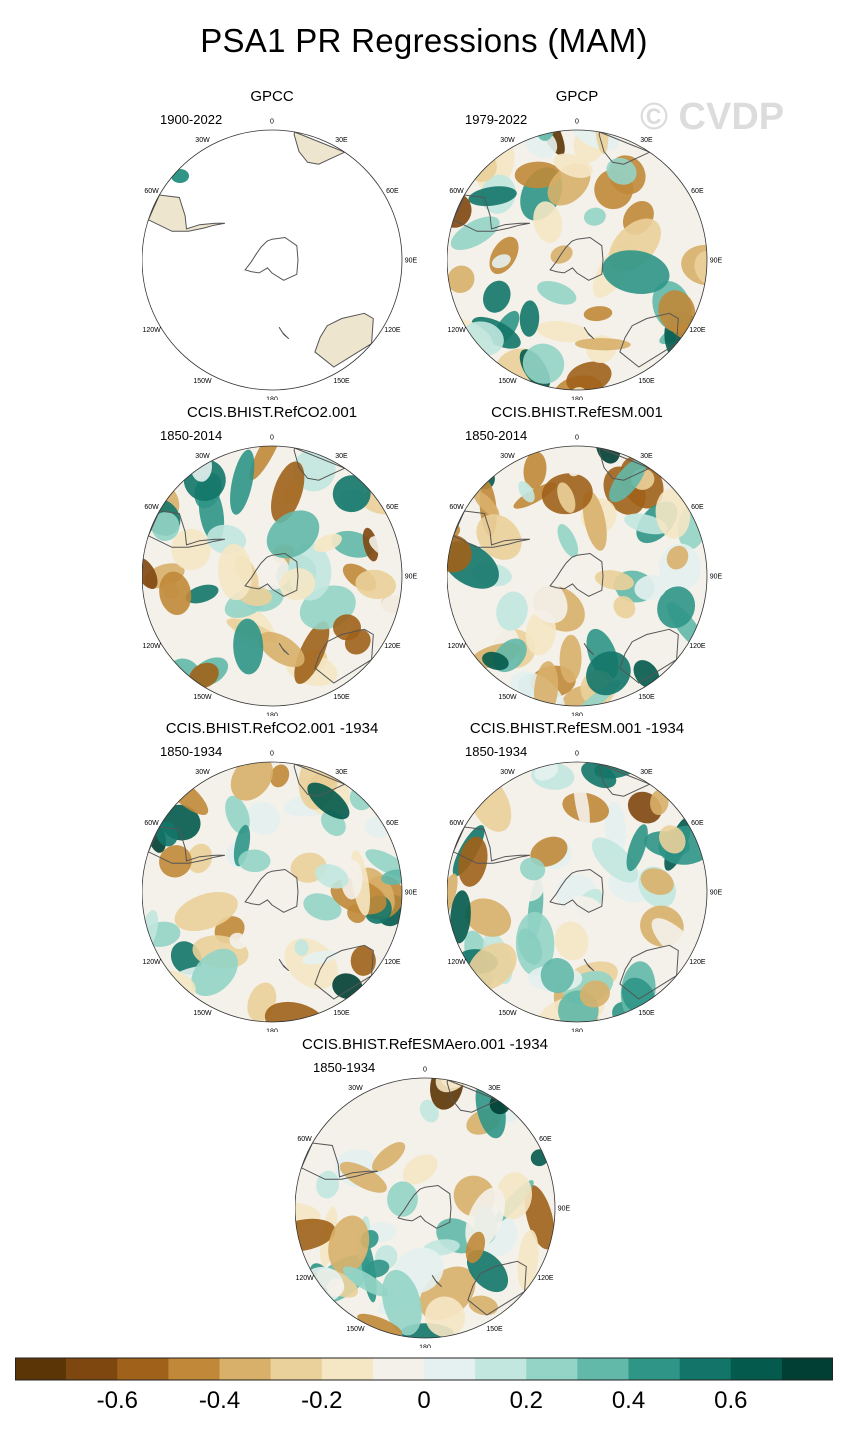 This screenshot has width=848, height=1437. Describe the element at coordinates (425, 1044) in the screenshot. I see `panel-title: CCIS.BHIST.RefESMAero.001 -1934` at that location.